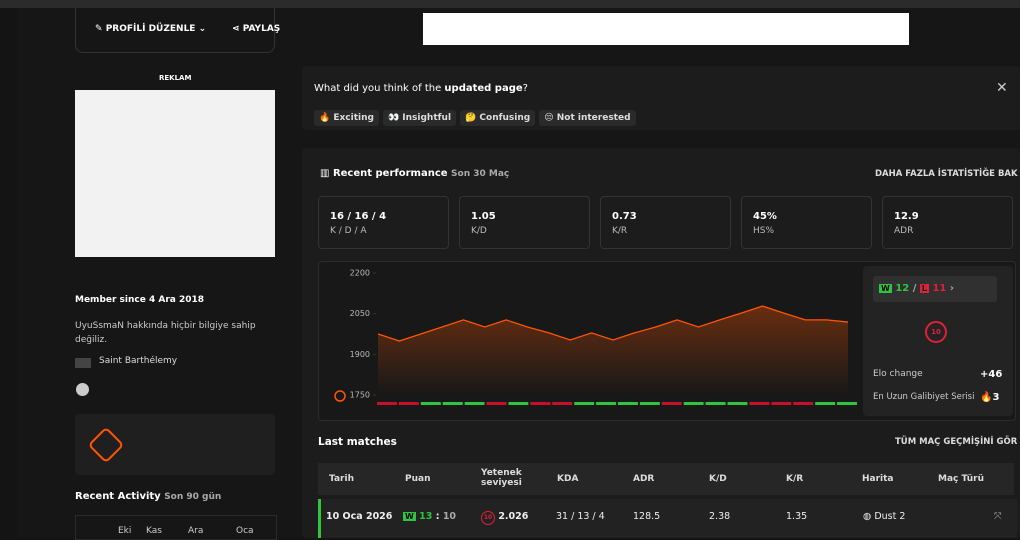 The width and height of the screenshot is (1020, 540). I want to click on column-header: KDA, so click(568, 479).